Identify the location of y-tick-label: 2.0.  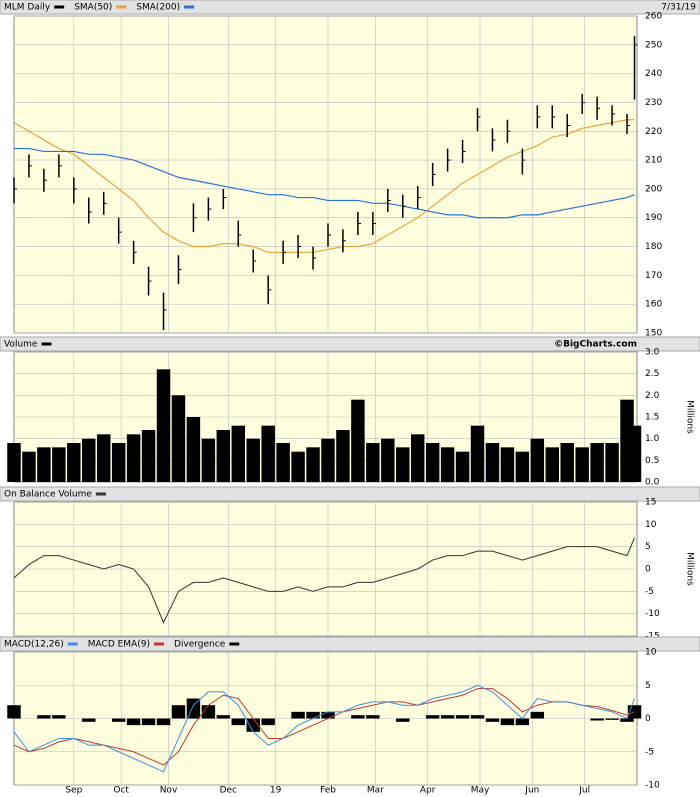
(652, 396).